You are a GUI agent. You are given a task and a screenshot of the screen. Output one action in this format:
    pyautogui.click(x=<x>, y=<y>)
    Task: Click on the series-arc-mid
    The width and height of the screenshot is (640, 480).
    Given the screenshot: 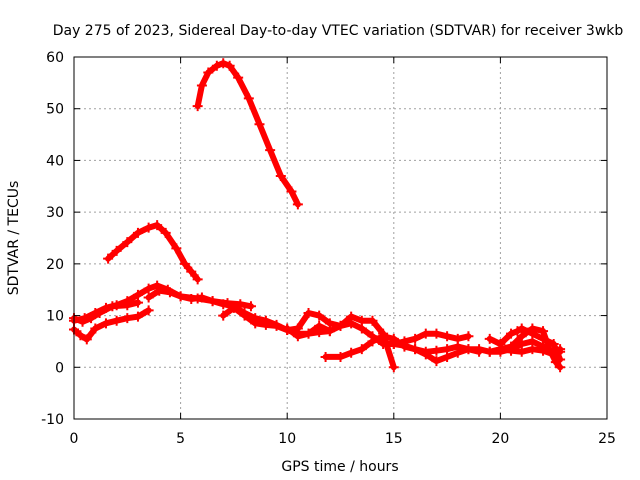 What is the action you would take?
    pyautogui.click(x=153, y=252)
    